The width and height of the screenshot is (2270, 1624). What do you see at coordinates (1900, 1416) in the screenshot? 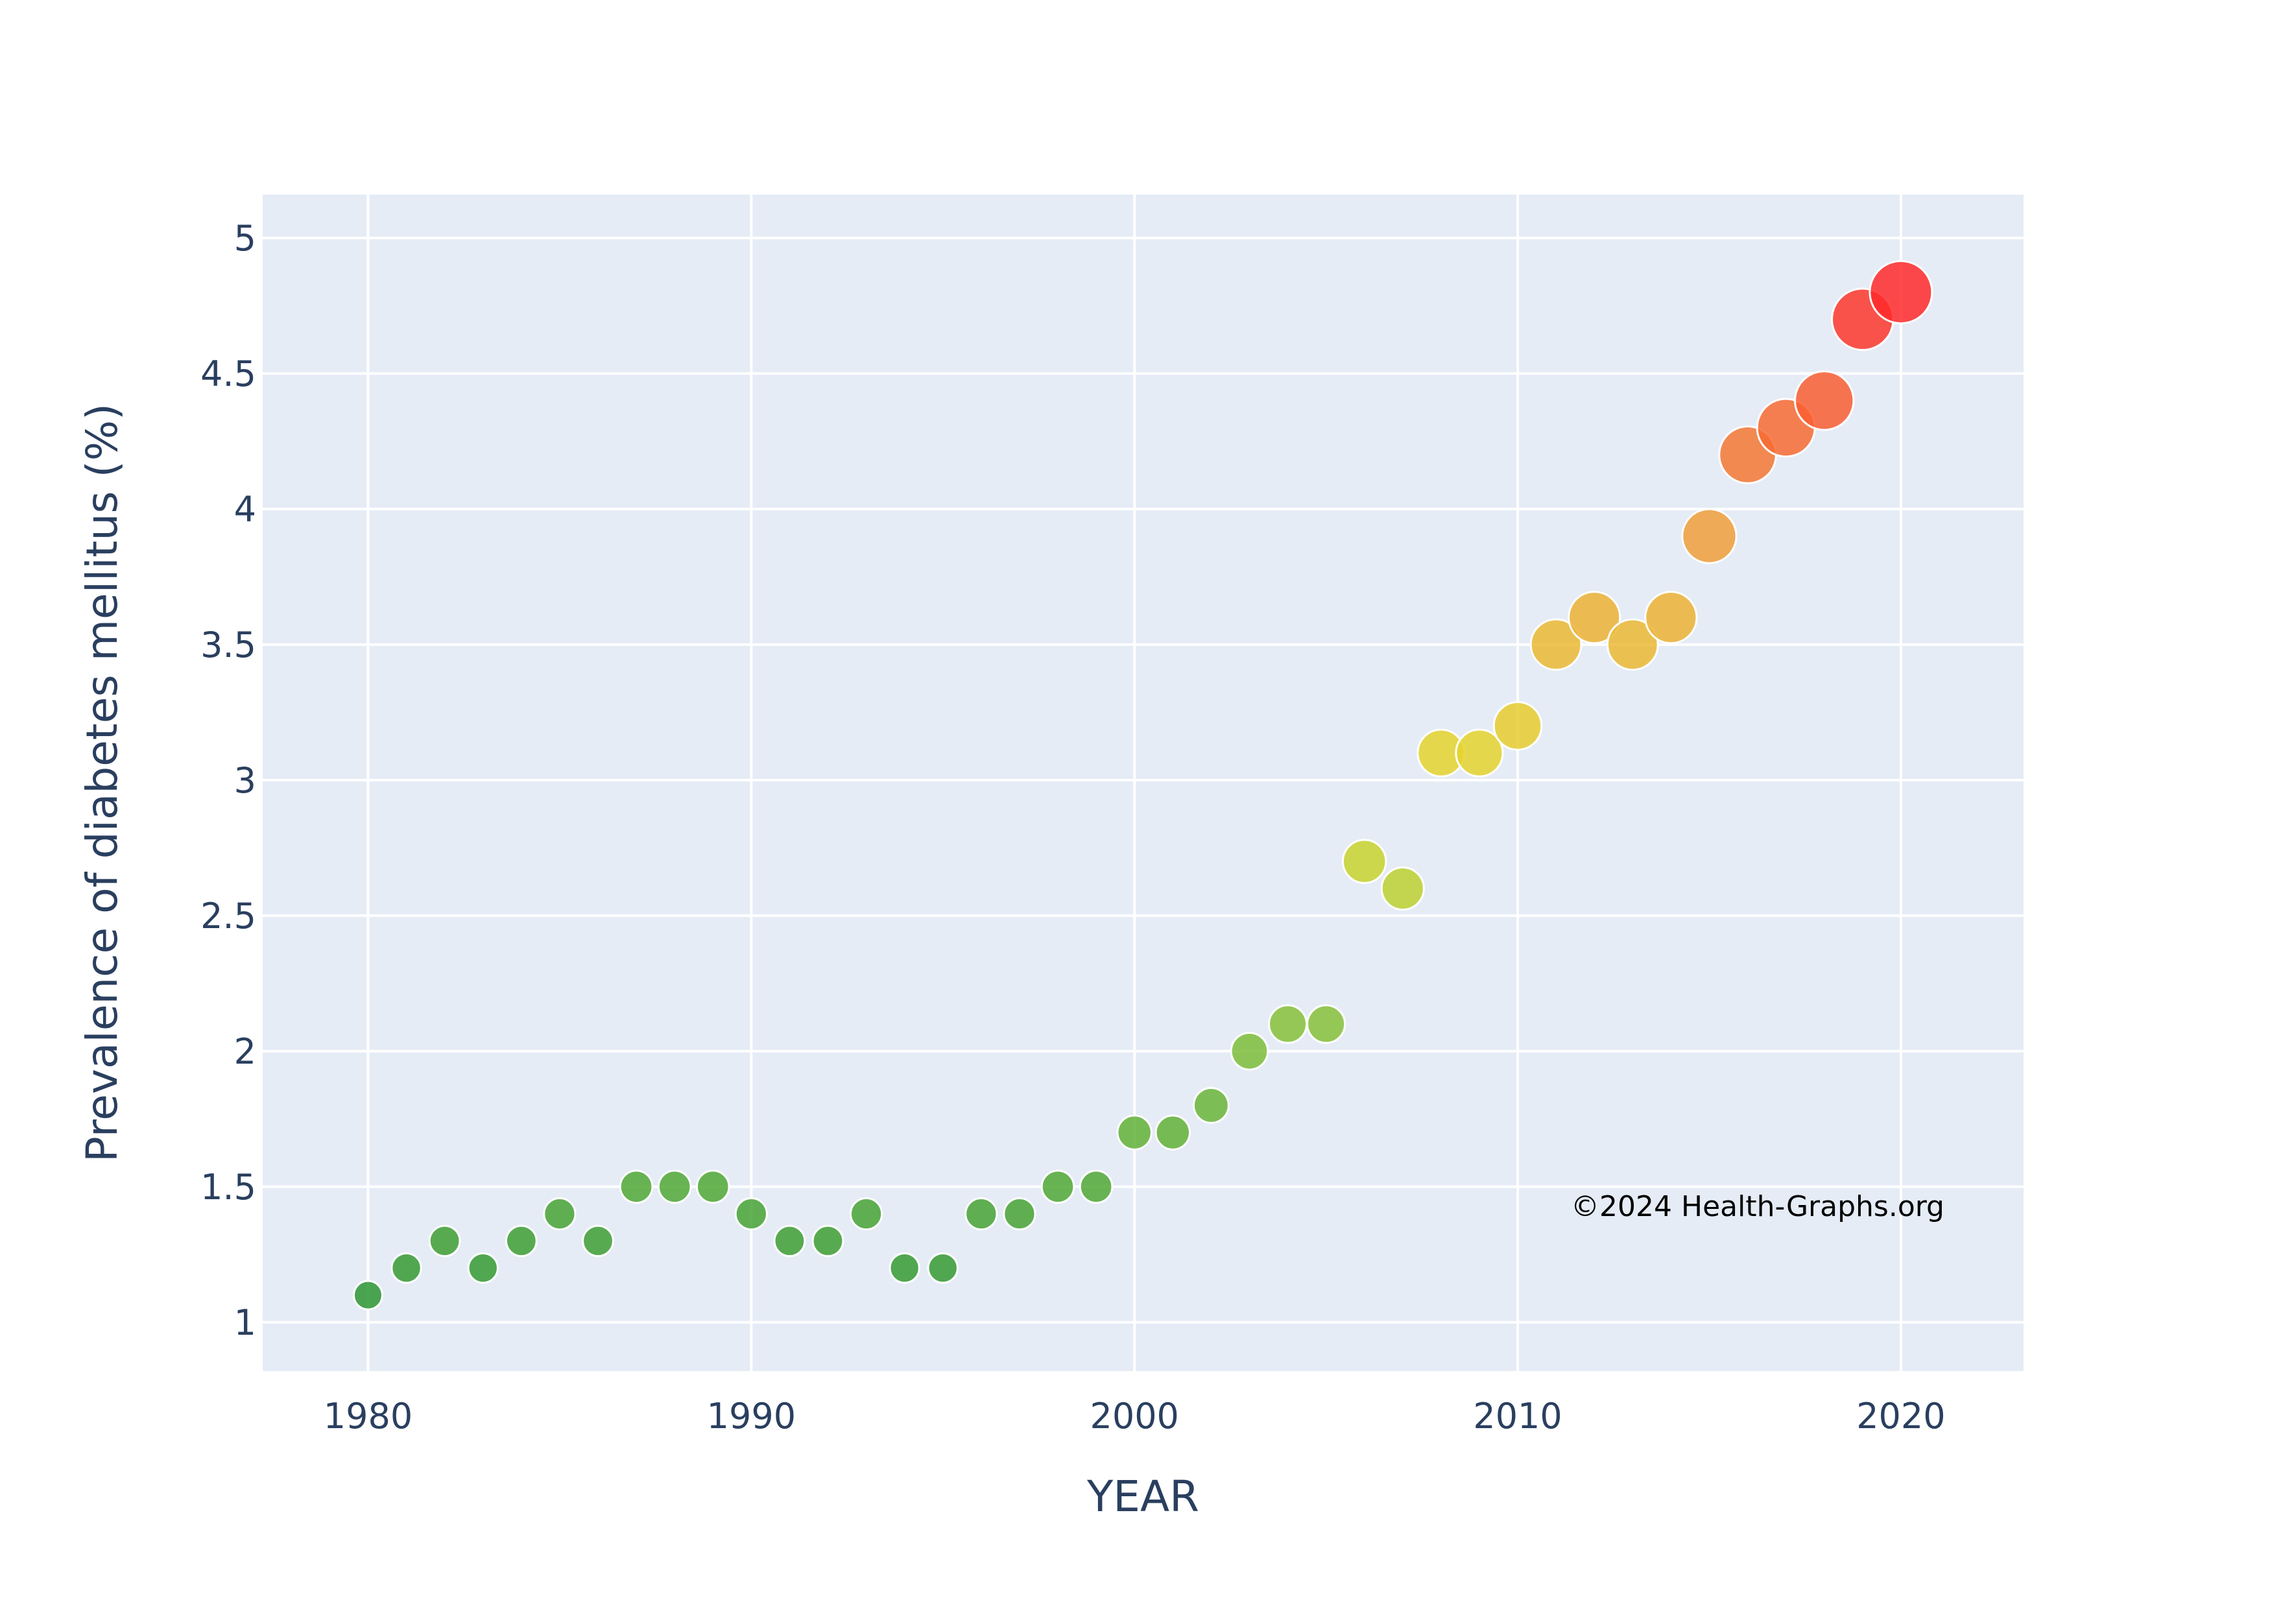
I see `x-tick-label: 2020` at bounding box center [1900, 1416].